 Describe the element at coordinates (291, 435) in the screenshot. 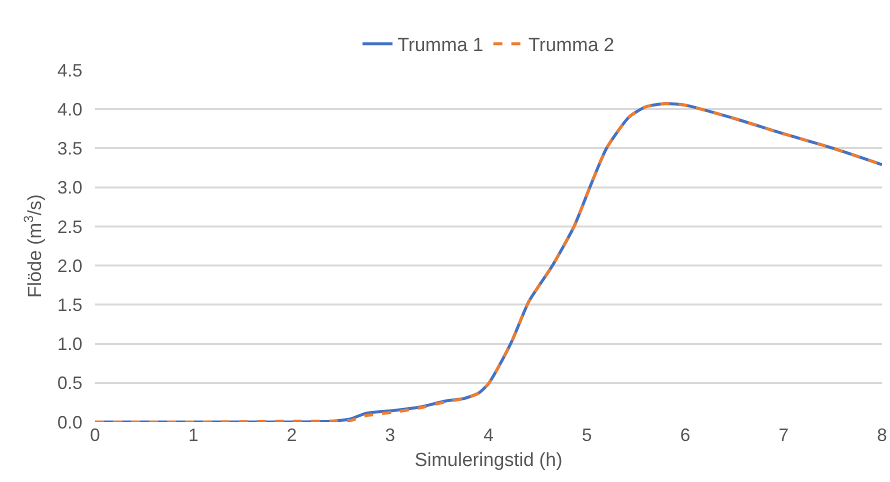

I see `x-tick-label: 2` at that location.